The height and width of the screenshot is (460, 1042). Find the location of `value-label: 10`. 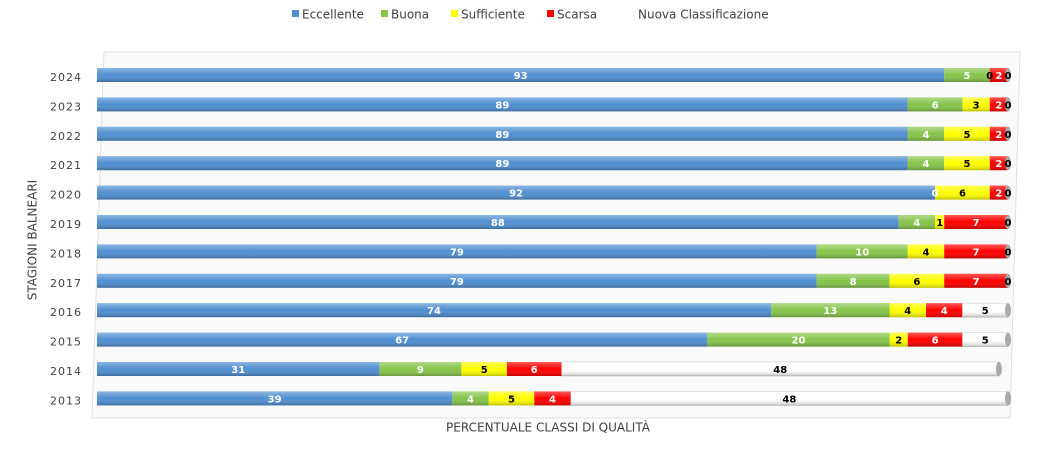

value-label: 10 is located at coordinates (862, 252).